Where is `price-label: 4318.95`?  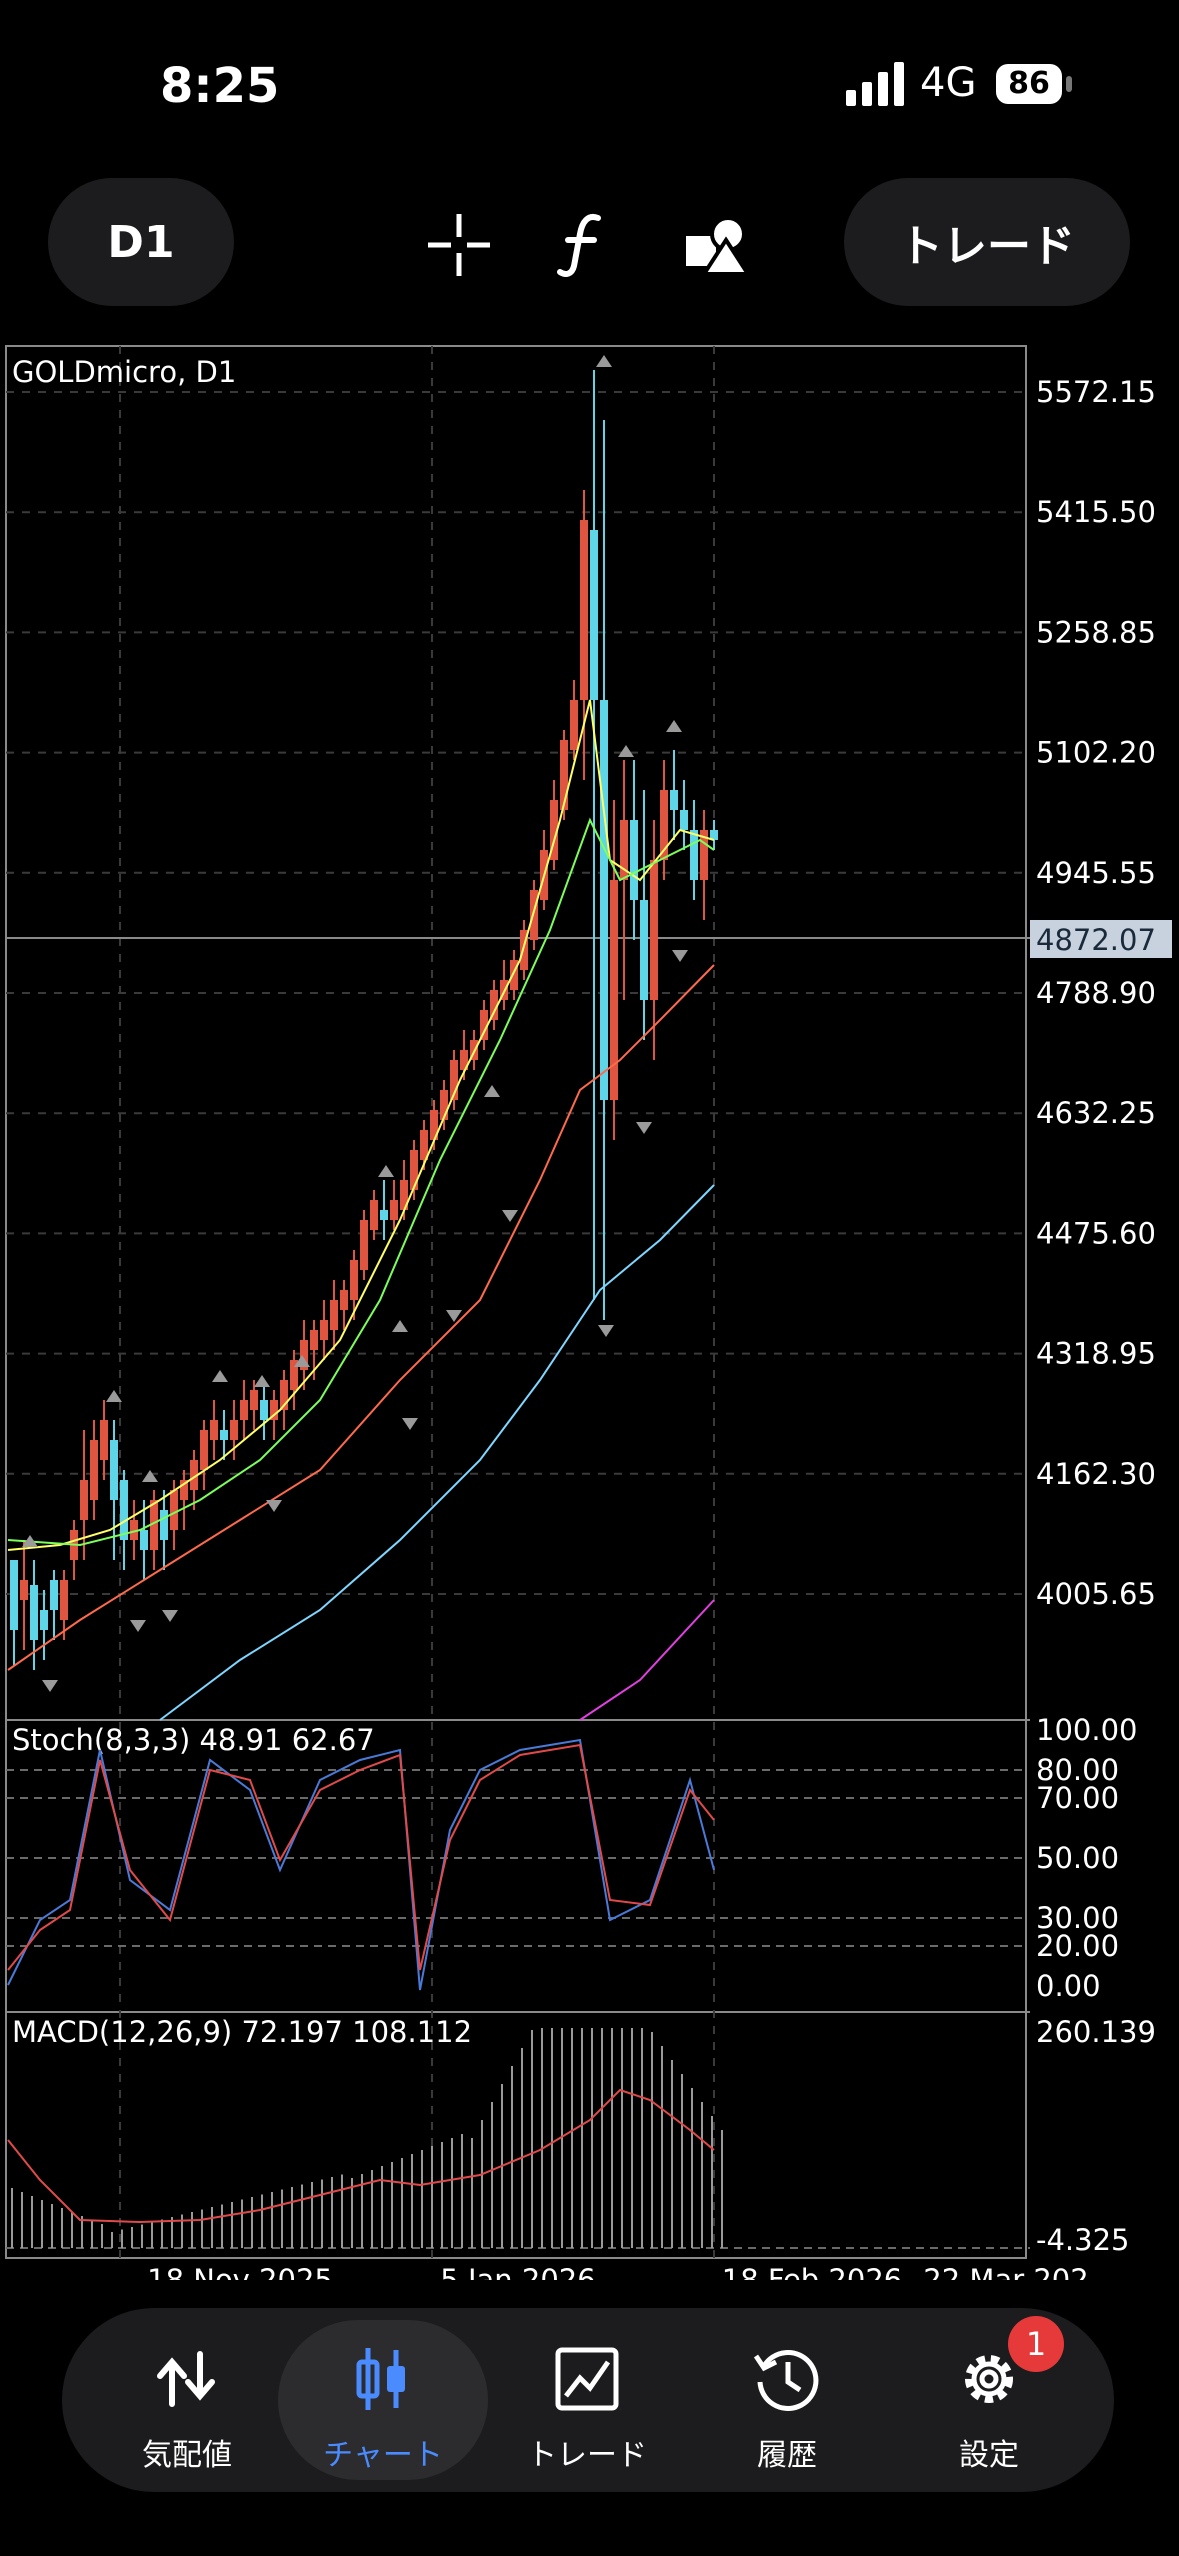
price-label: 4318.95 is located at coordinates (1096, 1354).